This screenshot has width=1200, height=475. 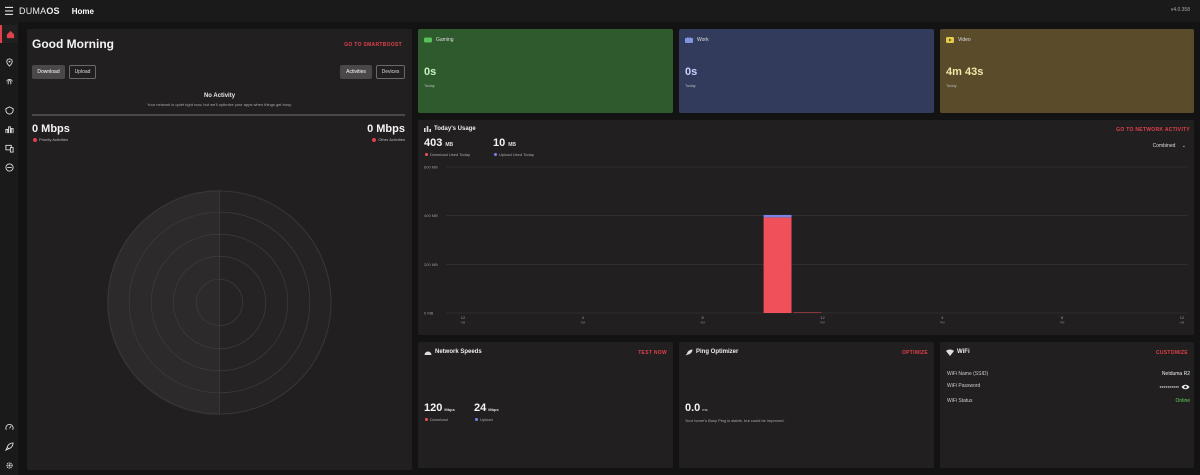 I want to click on ping-number: 0.0, so click(x=693, y=408).